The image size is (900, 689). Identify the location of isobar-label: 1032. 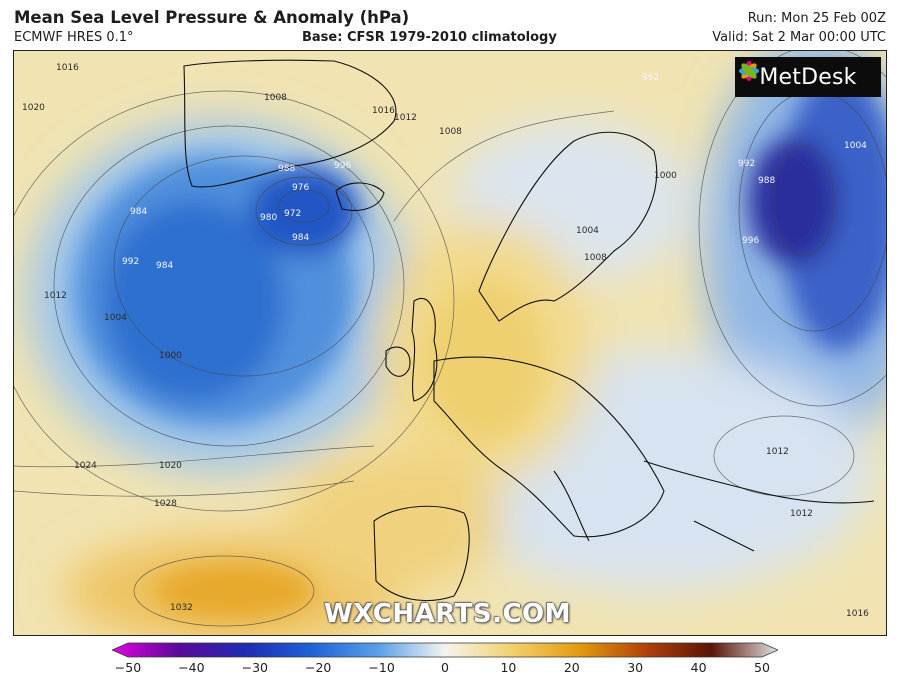
(181, 608).